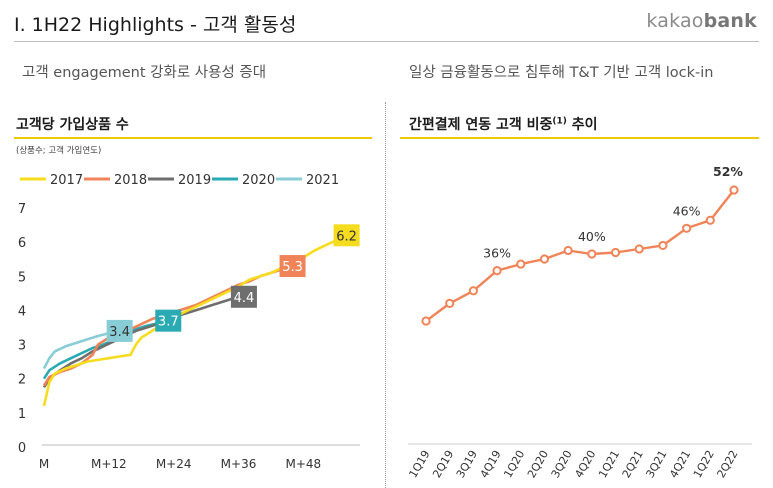 This screenshot has width=773, height=488. What do you see at coordinates (734, 190) in the screenshot?
I see `data-point-2Q22` at bounding box center [734, 190].